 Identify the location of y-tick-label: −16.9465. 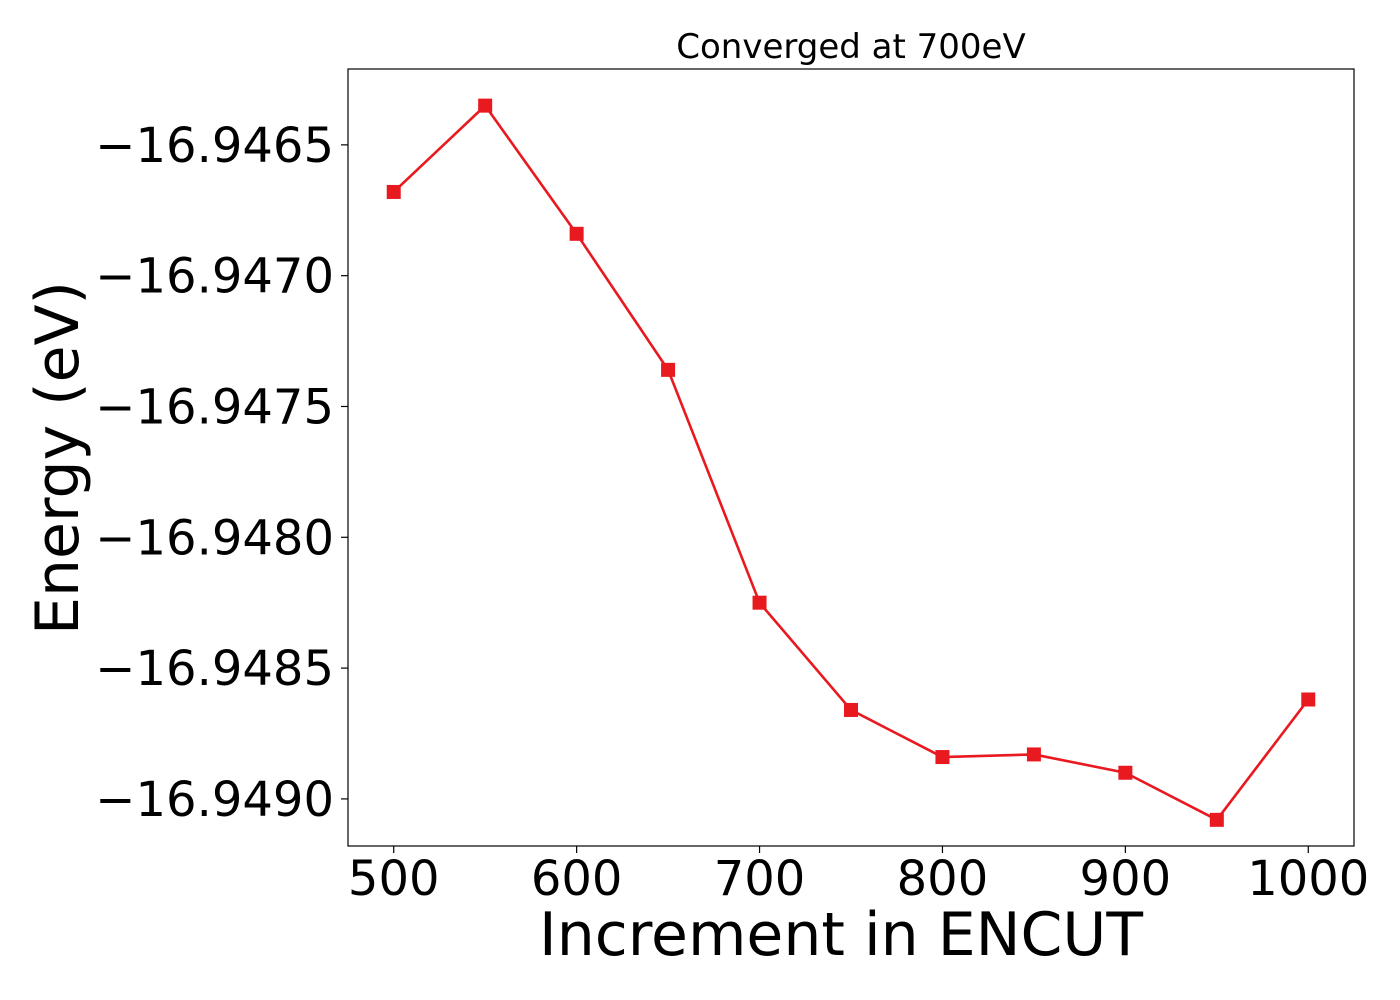
(214, 146).